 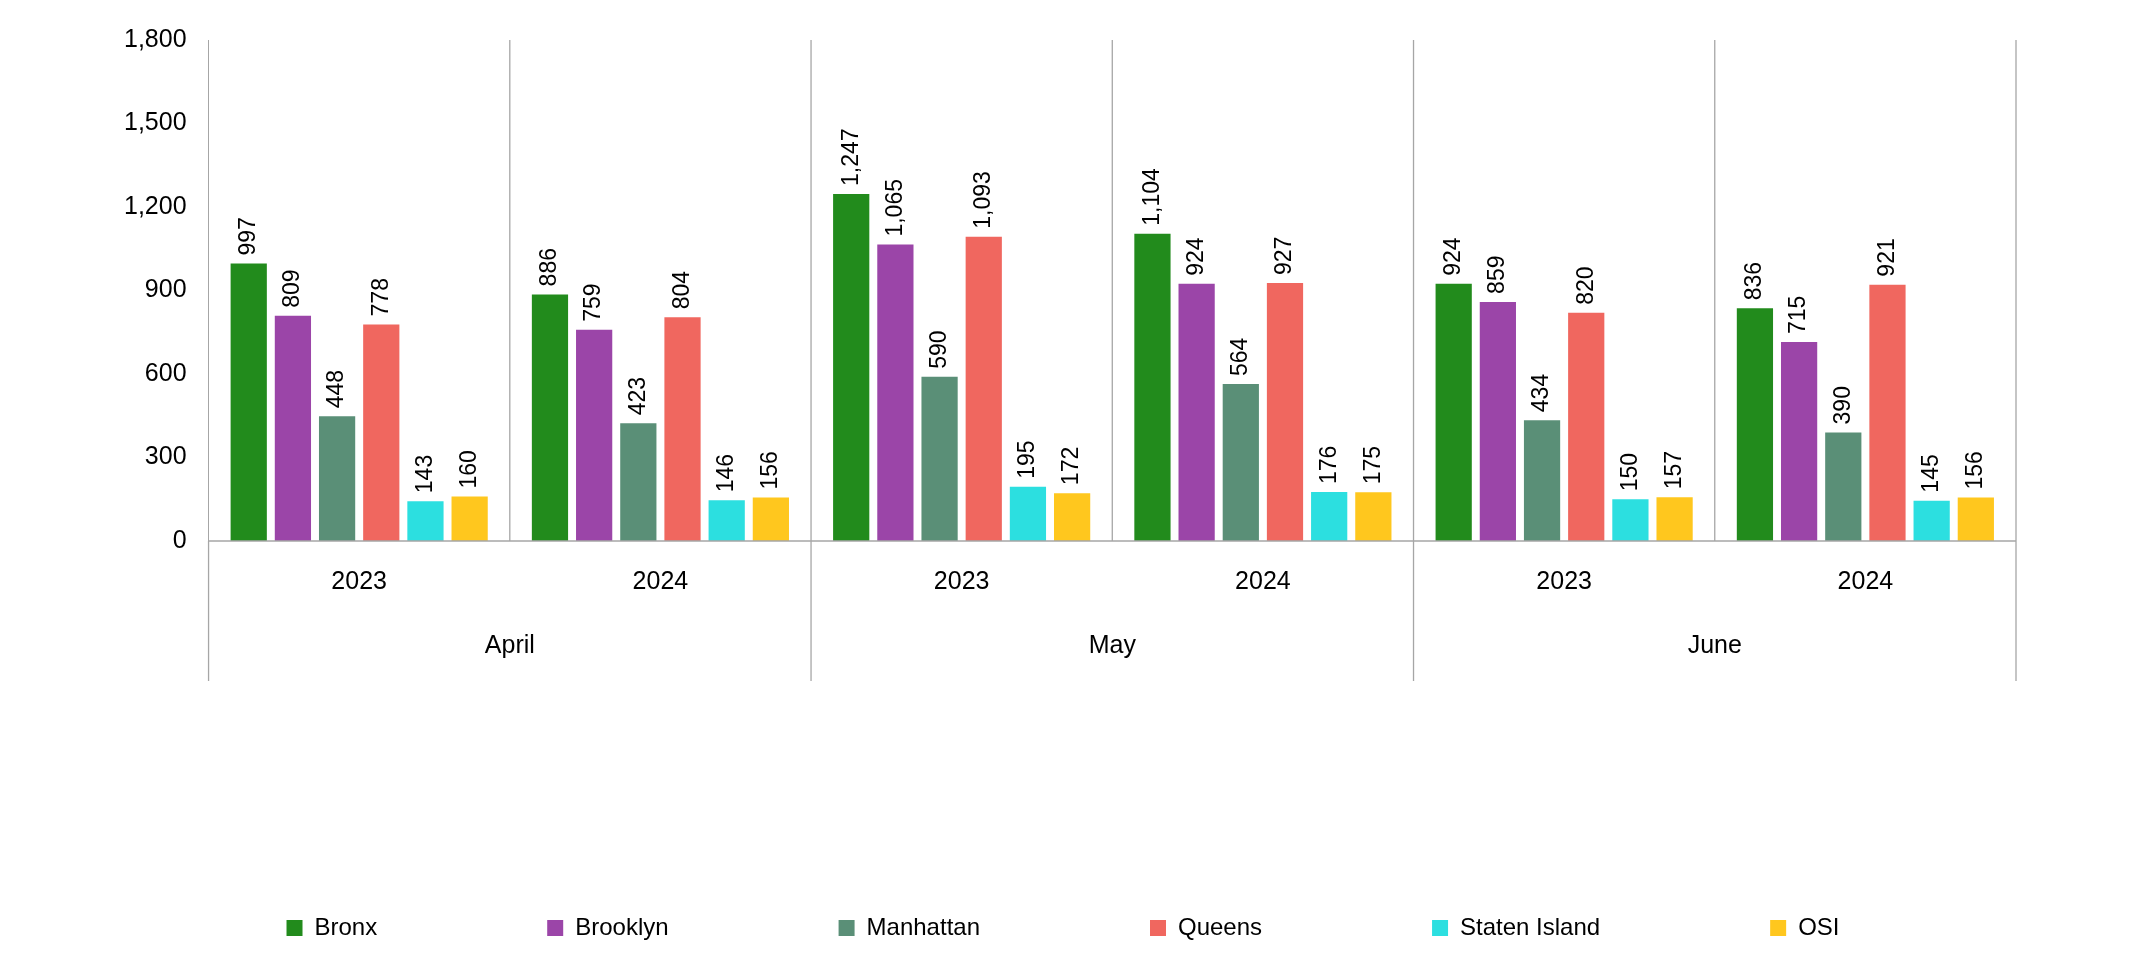 I want to click on text: June, so click(x=1714, y=643).